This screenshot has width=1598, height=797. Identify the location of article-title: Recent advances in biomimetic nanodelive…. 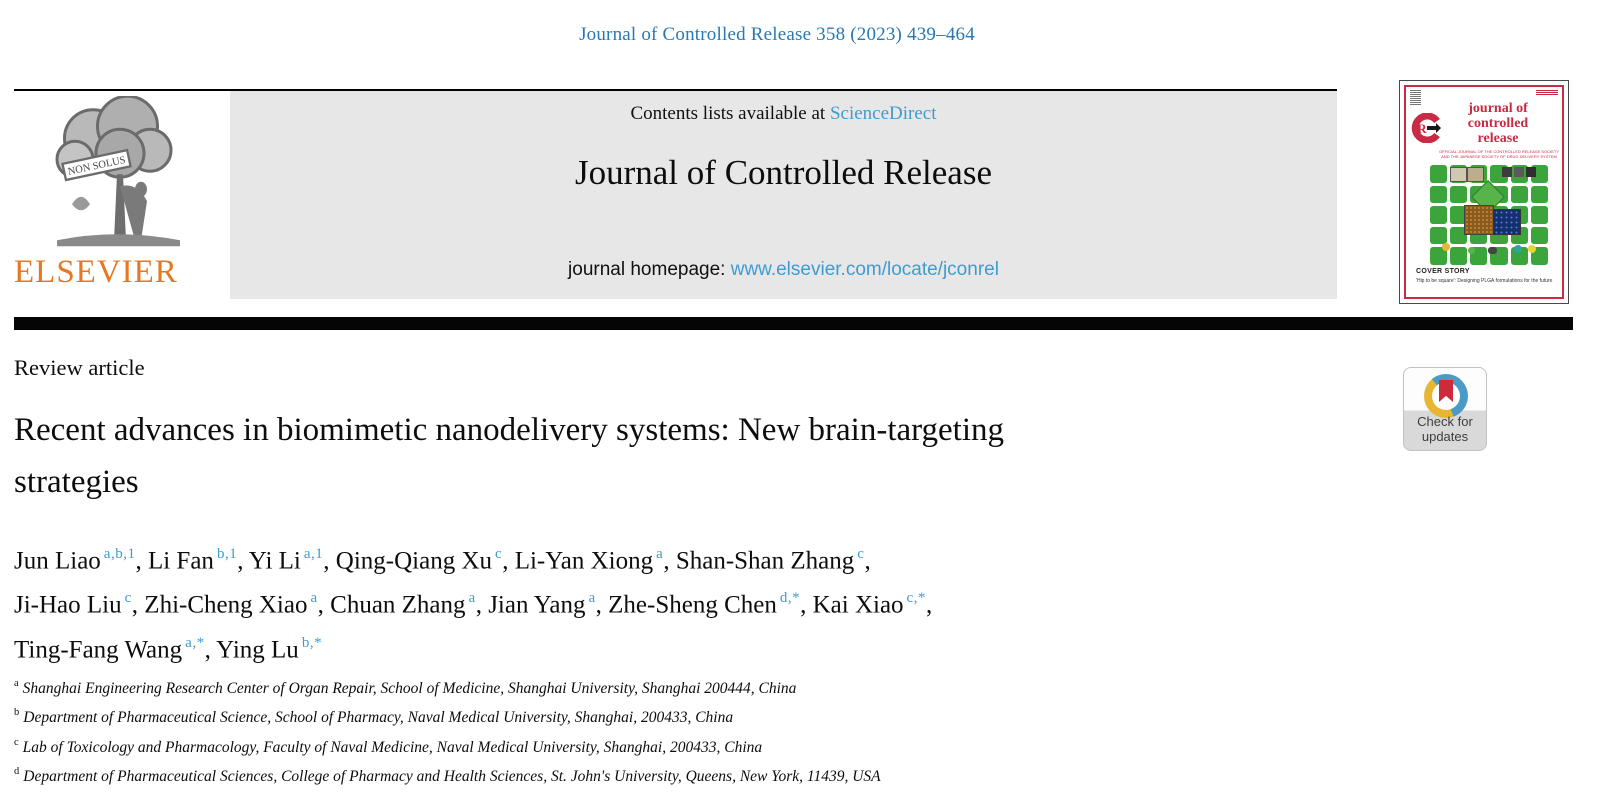
(509, 456).